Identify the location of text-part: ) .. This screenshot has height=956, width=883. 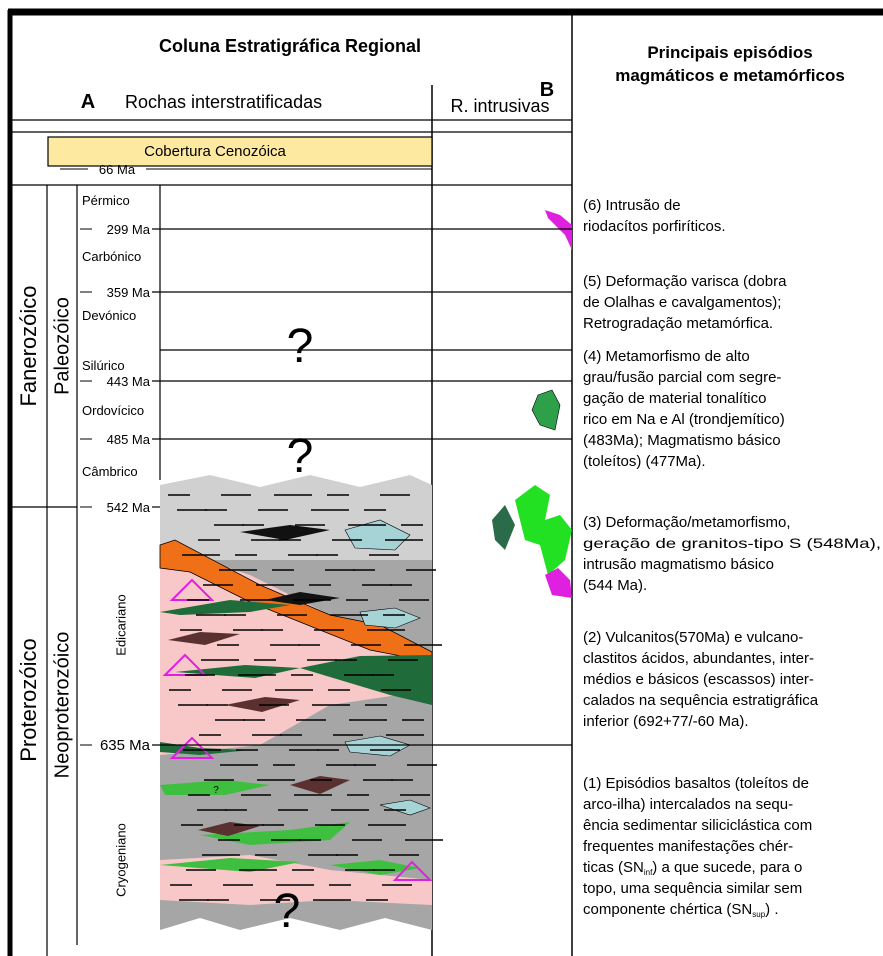
(771, 909).